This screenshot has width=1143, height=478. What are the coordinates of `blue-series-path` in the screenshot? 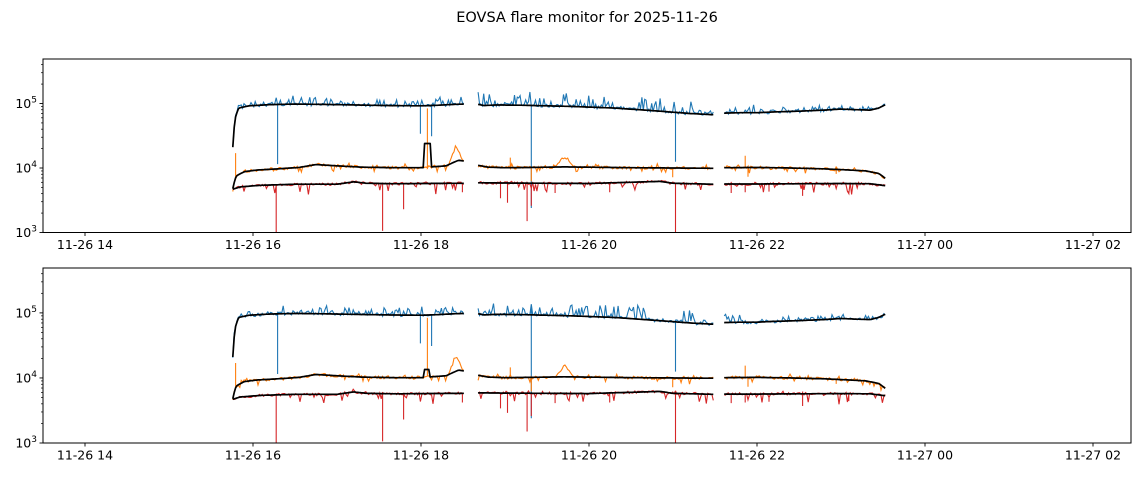 It's located at (559, 149).